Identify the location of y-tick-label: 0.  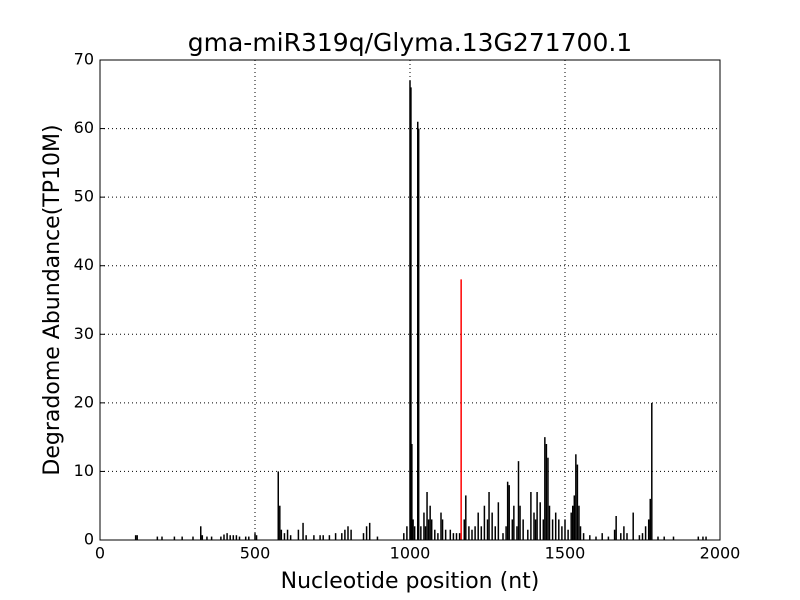
(89, 539).